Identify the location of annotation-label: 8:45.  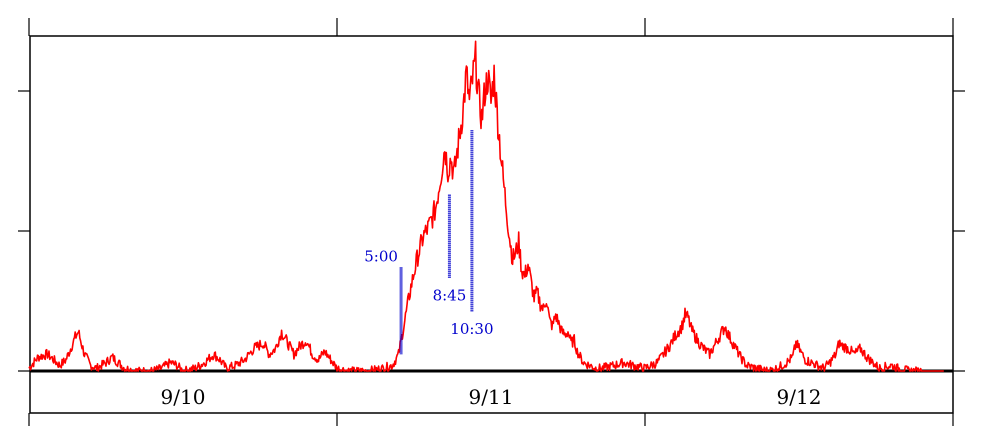
(450, 296).